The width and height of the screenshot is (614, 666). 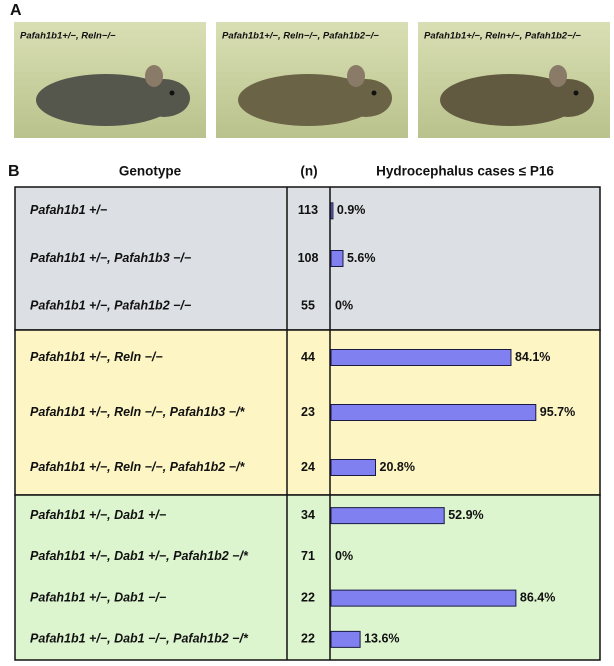 What do you see at coordinates (69, 210) in the screenshot?
I see `genotype: Pafah1b1 +/−` at bounding box center [69, 210].